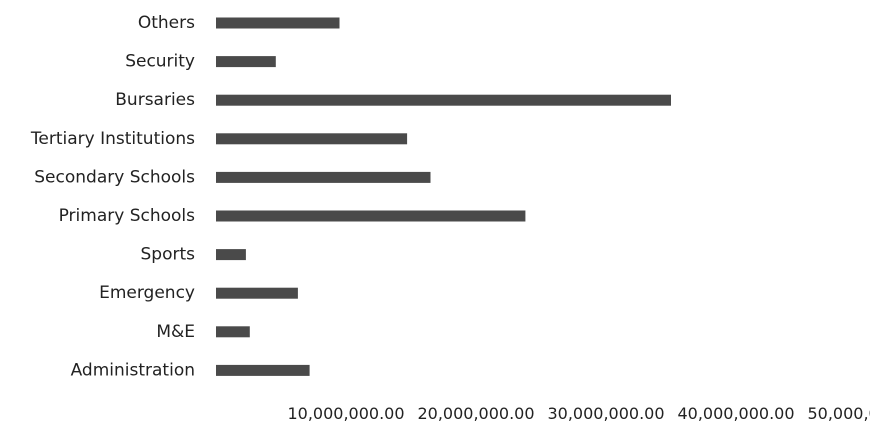 The image size is (870, 429). What do you see at coordinates (345, 413) in the screenshot?
I see `x-tick-label: 10,000,000.00` at bounding box center [345, 413].